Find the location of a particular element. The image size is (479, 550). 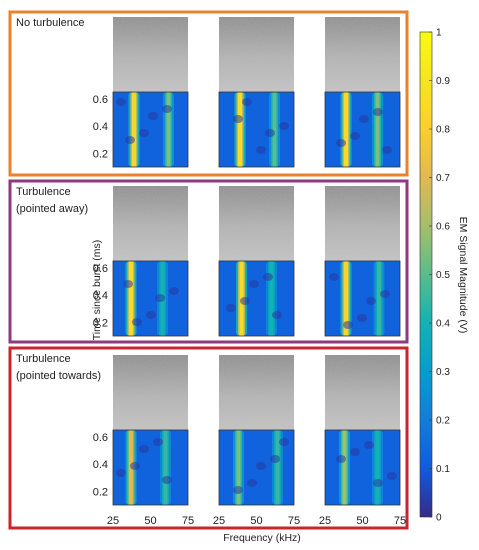

colorbar: 1 0.9 0.8 0.7 0.6 0.5 0.4 0.3 0.2 0.1 0 is located at coordinates (434, 276).